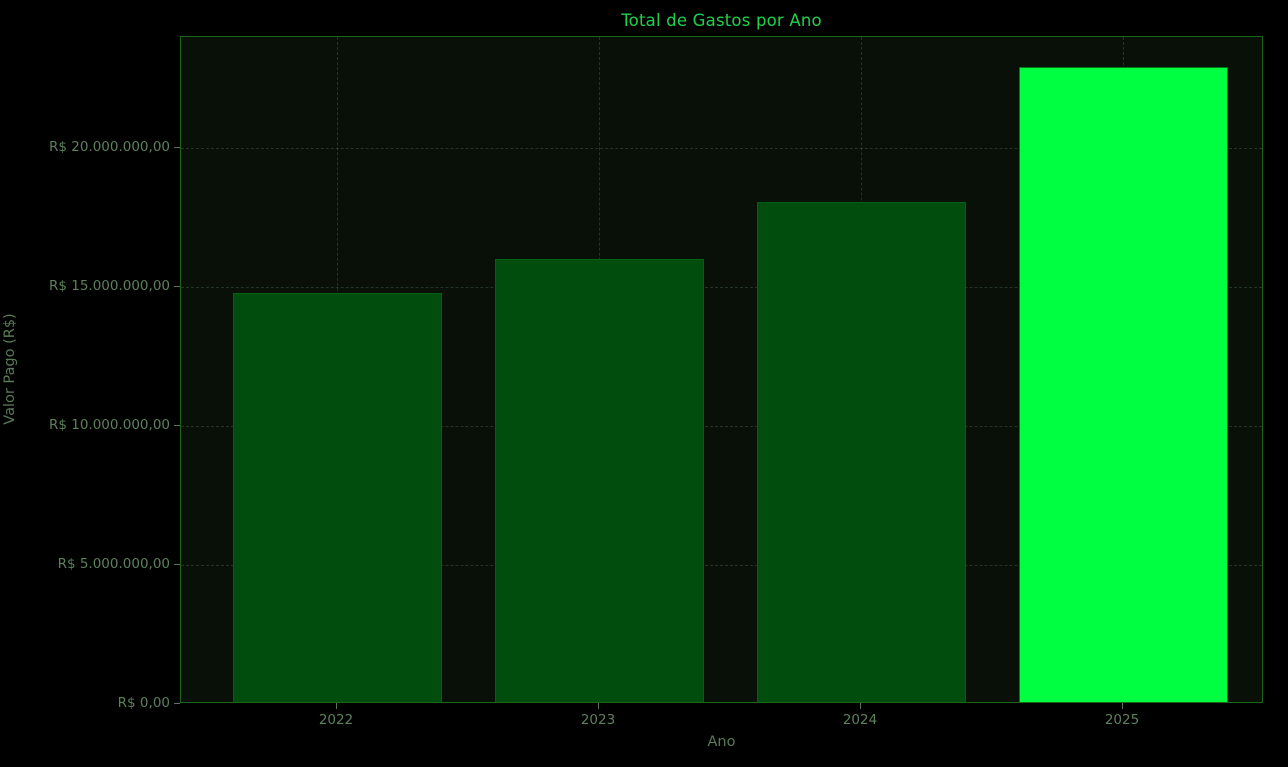 The width and height of the screenshot is (1288, 767). Describe the element at coordinates (721, 742) in the screenshot. I see `x-axis-label: Ano` at that location.